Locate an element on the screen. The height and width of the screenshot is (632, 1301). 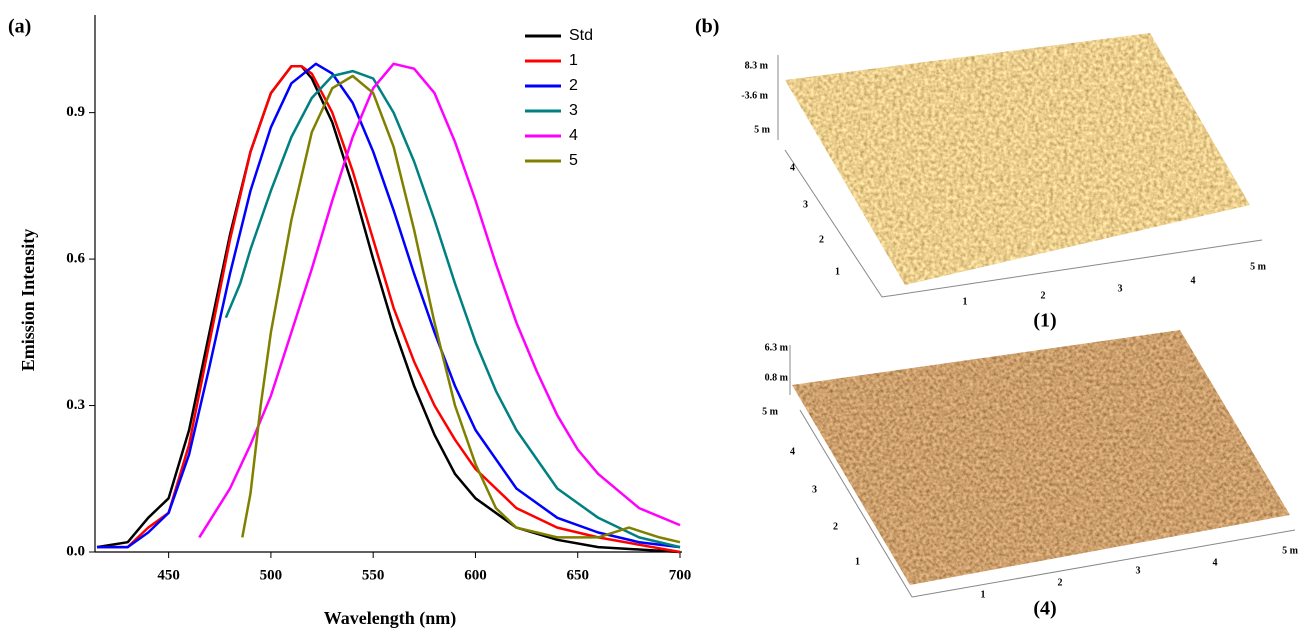
x-tick-label: 500 is located at coordinates (271, 575).